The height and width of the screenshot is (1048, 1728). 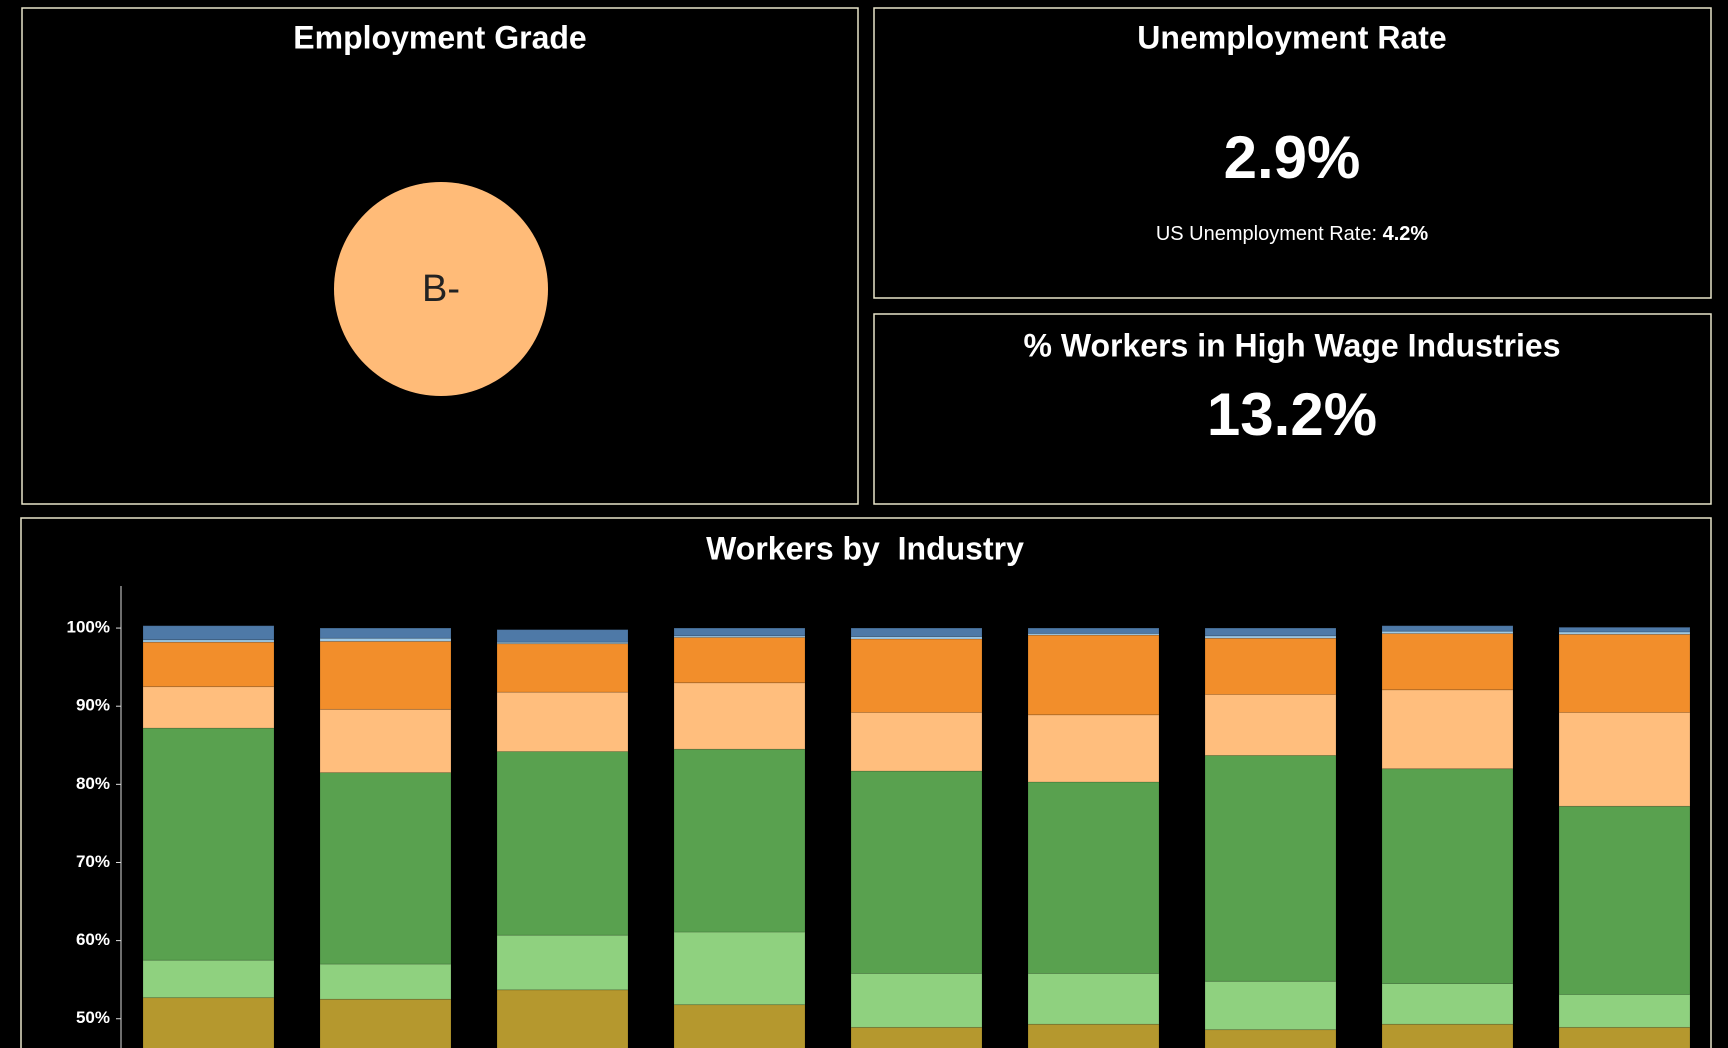 What do you see at coordinates (1266, 234) in the screenshot?
I see `us-rate-label: US Unemployment Rate:` at bounding box center [1266, 234].